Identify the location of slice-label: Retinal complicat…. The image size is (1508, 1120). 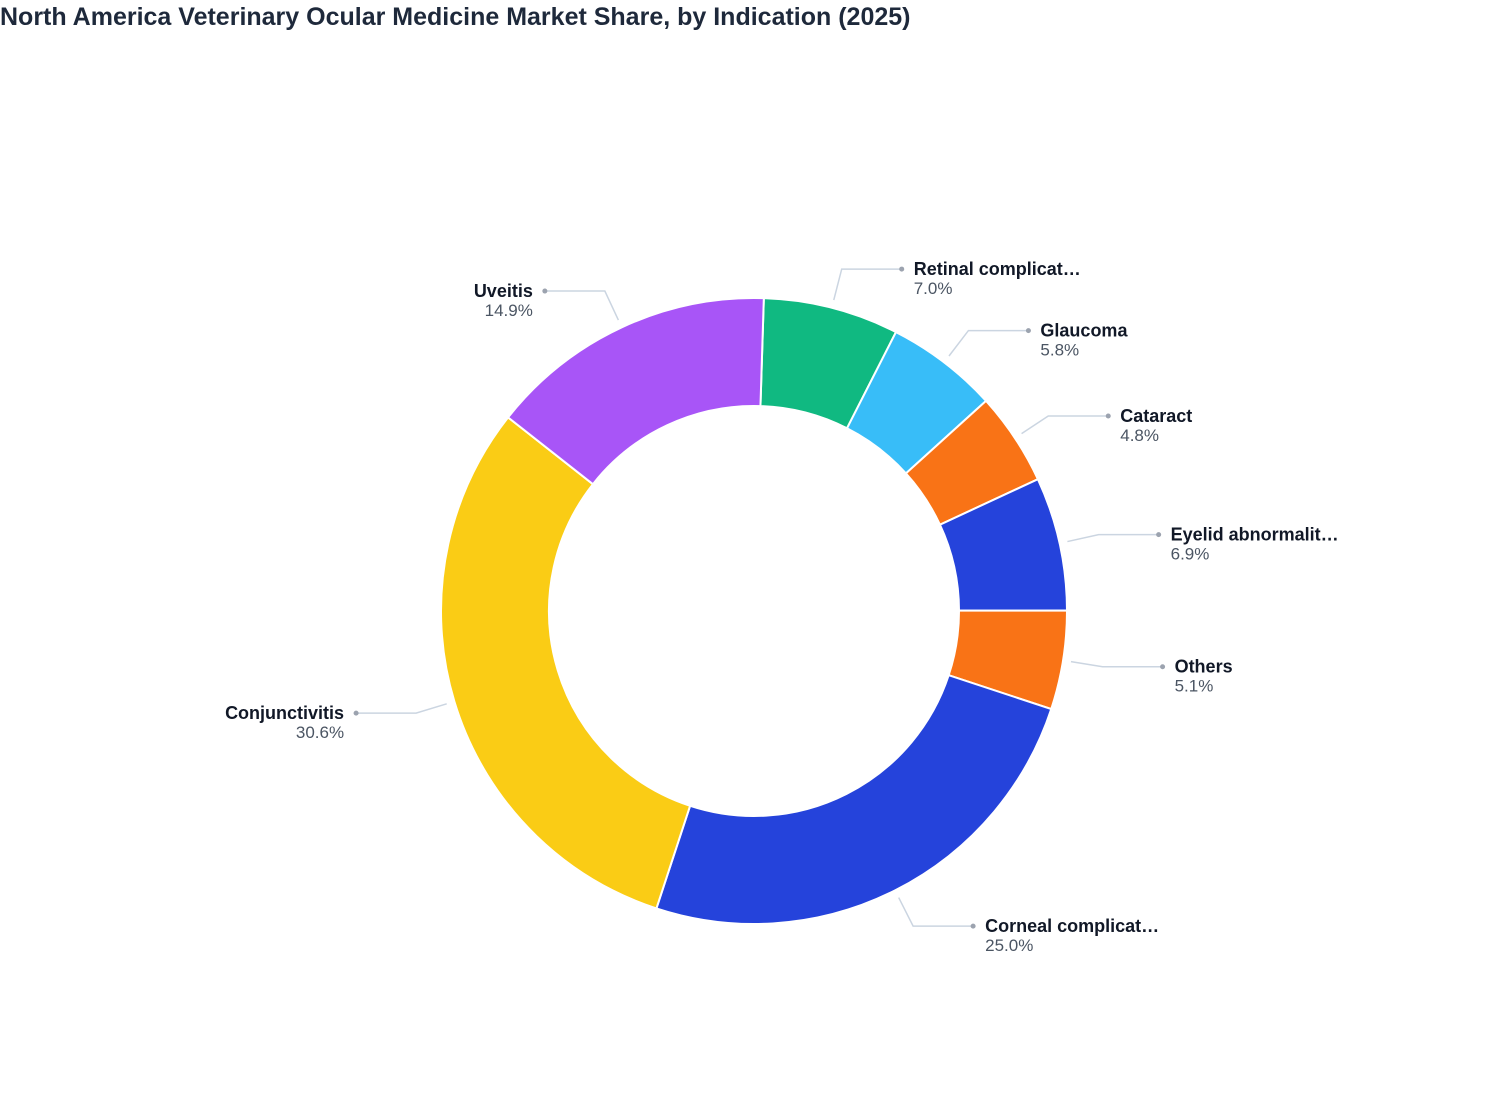
(997, 269).